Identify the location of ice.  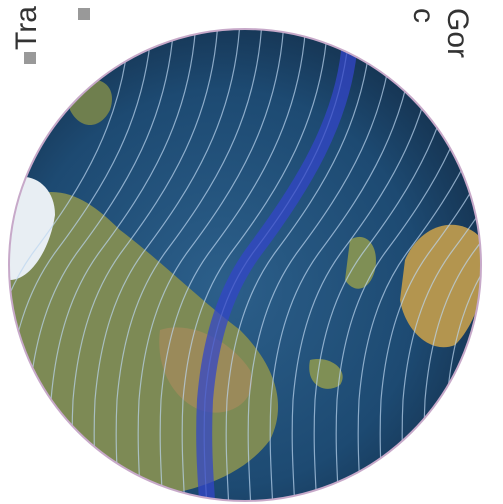
(32, 228).